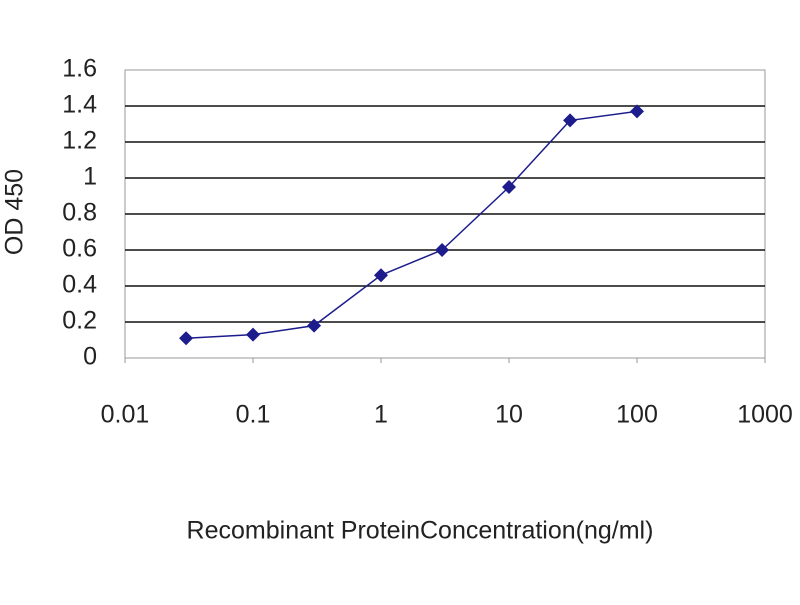 The image size is (800, 605). I want to click on y-tick-label: 0.8, so click(79, 213).